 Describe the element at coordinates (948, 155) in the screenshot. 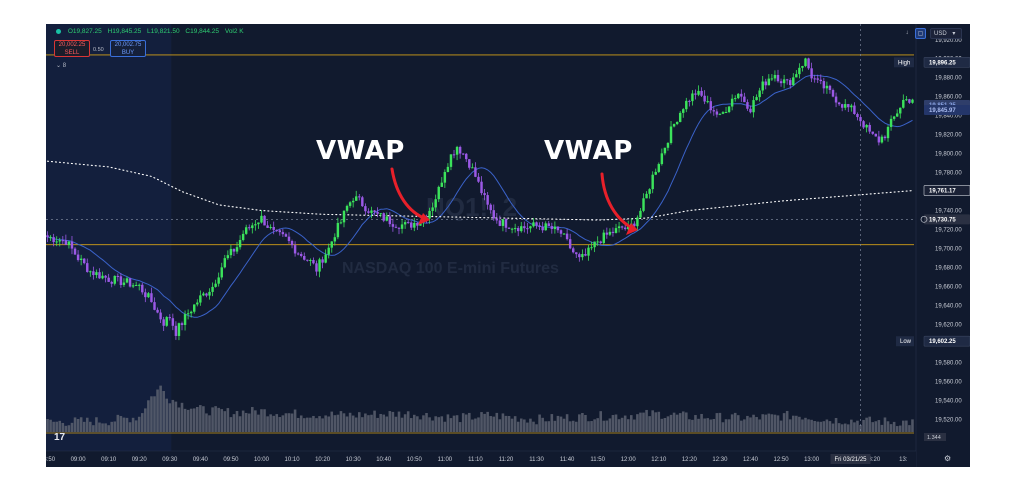

I see `y-tick-label: 19,800.00` at that location.